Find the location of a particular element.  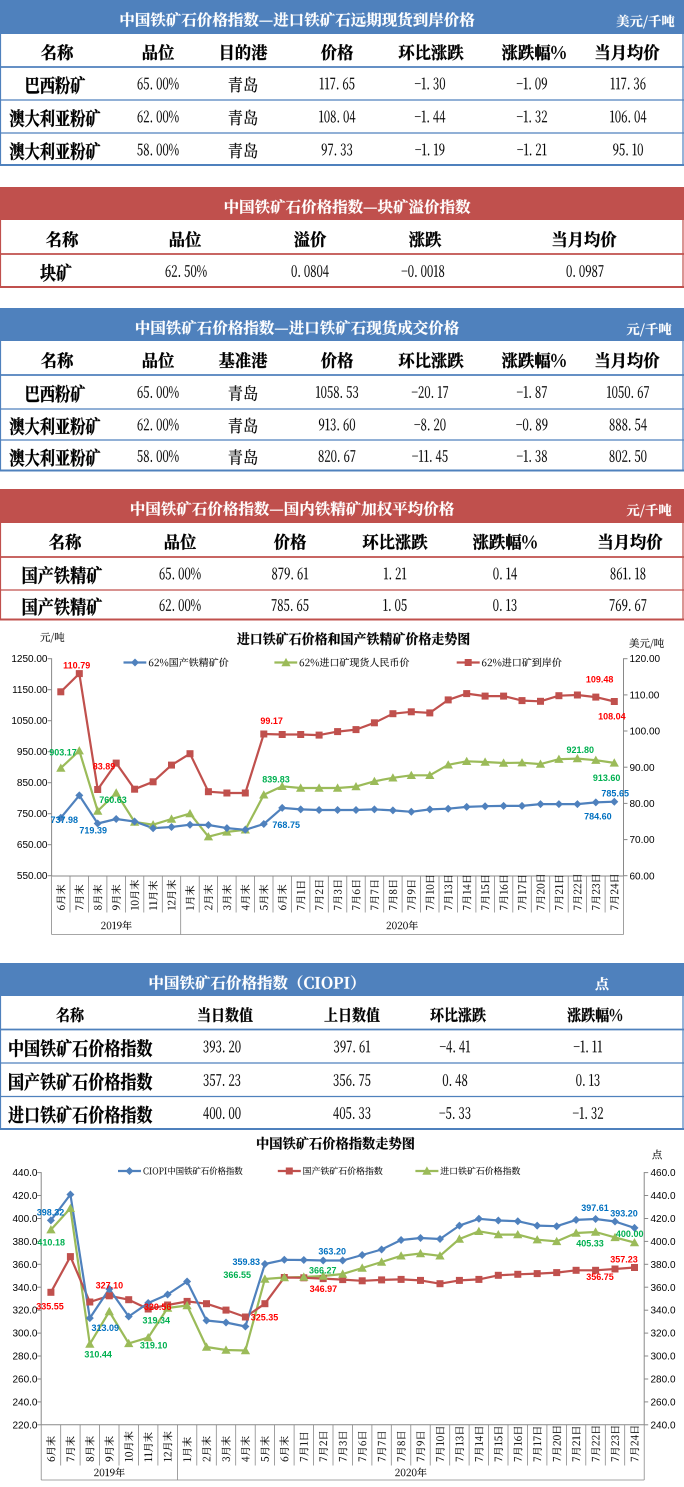

svg-text: 550.00 is located at coordinates (32, 876).